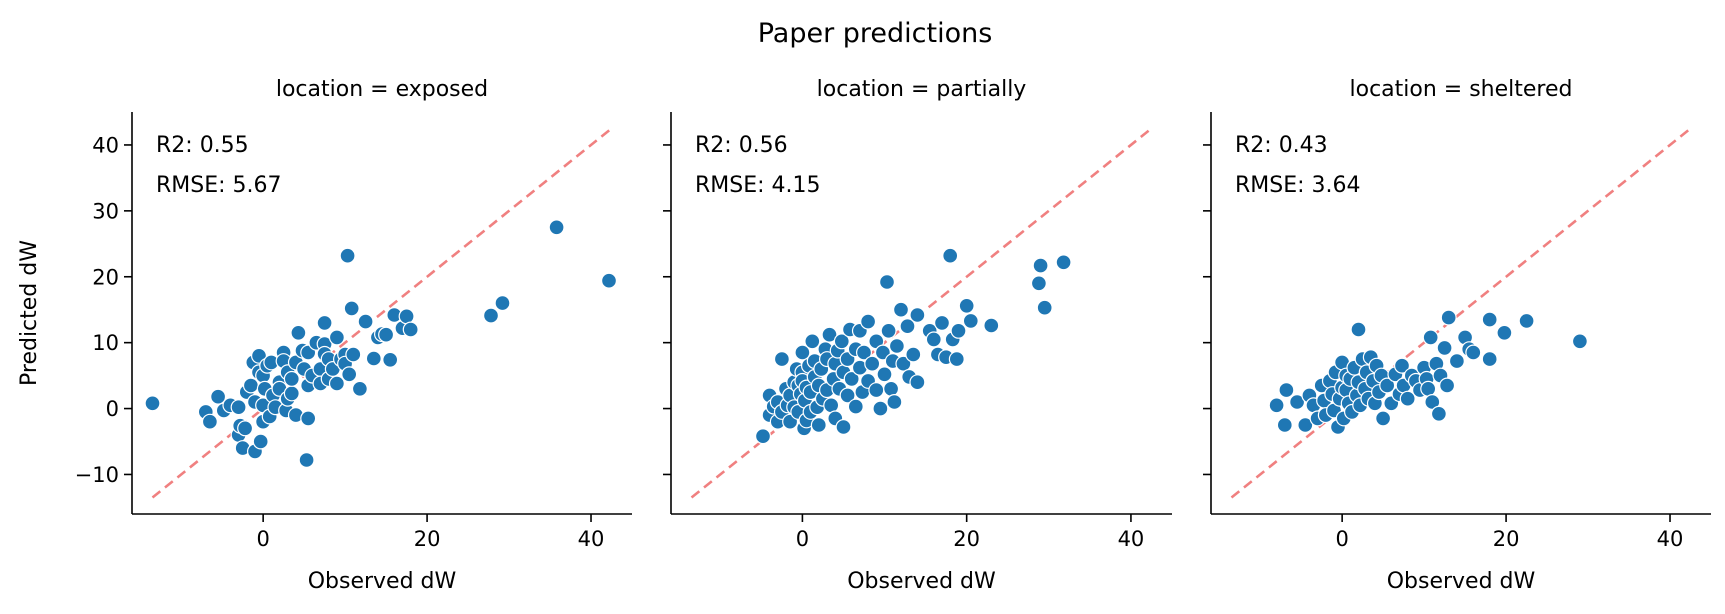  I want to click on rmse-annotation: RMSE: 3.64, so click(1298, 185).